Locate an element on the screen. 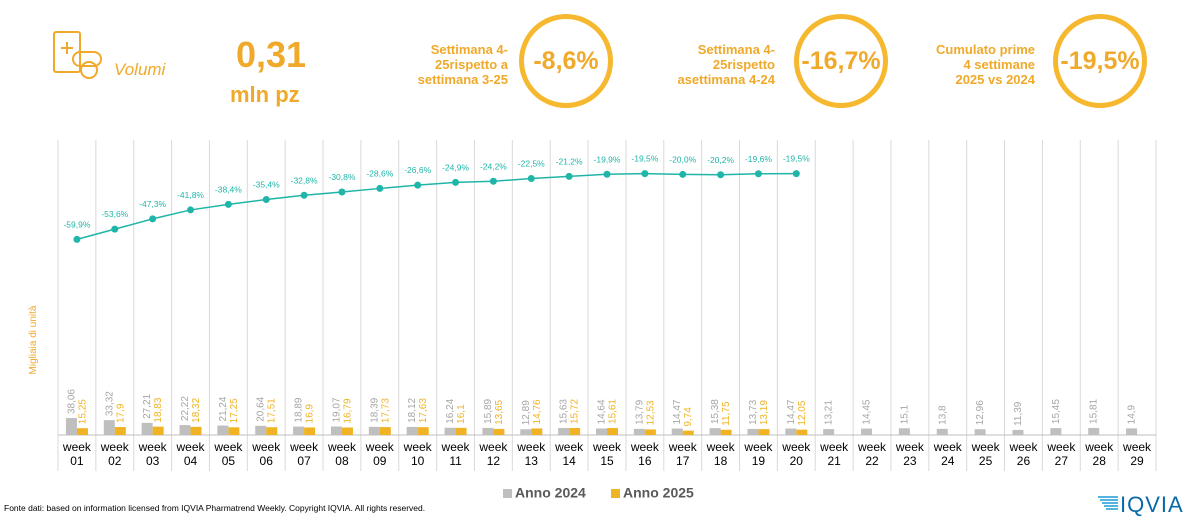 The width and height of the screenshot is (1203, 517). bar-value-label: 14,47 is located at coordinates (791, 411).